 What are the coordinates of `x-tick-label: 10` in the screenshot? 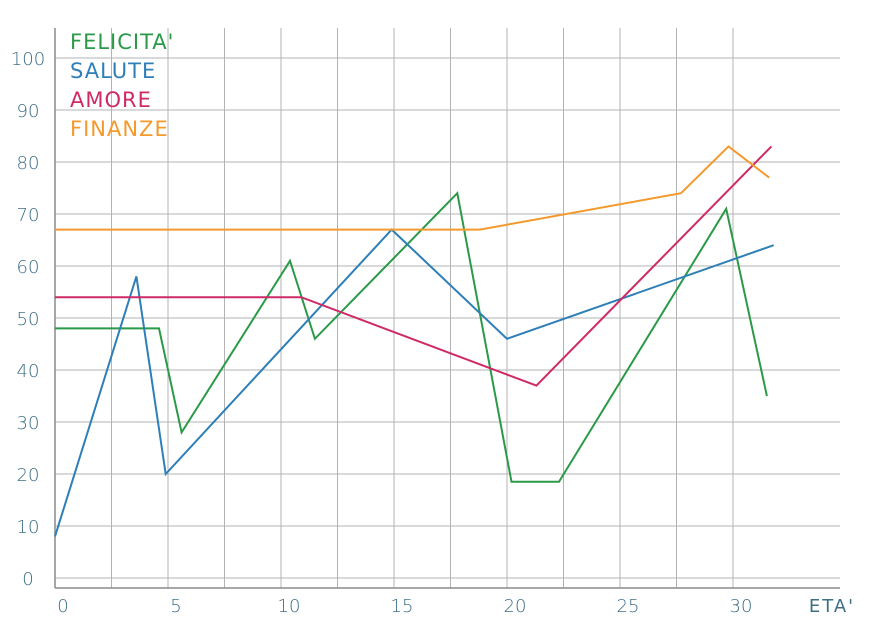 It's located at (289, 606).